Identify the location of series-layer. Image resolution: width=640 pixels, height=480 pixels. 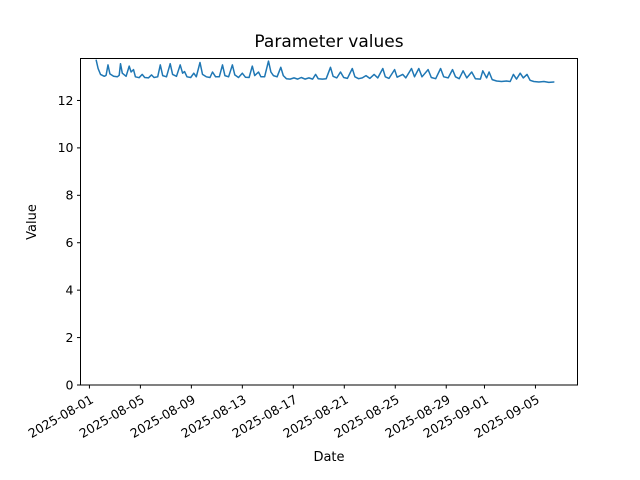
(325, 71).